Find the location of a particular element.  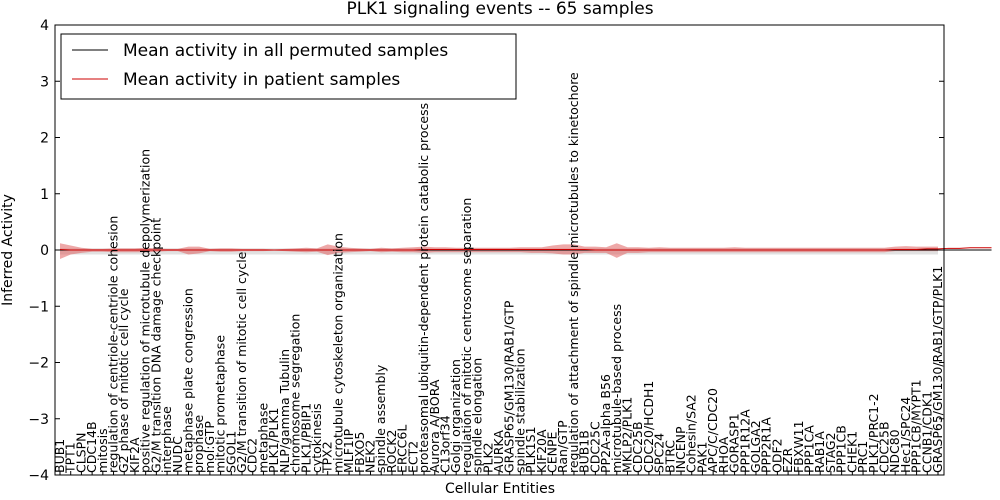

x-tick-label: KIF2A is located at coordinates (134, 455).